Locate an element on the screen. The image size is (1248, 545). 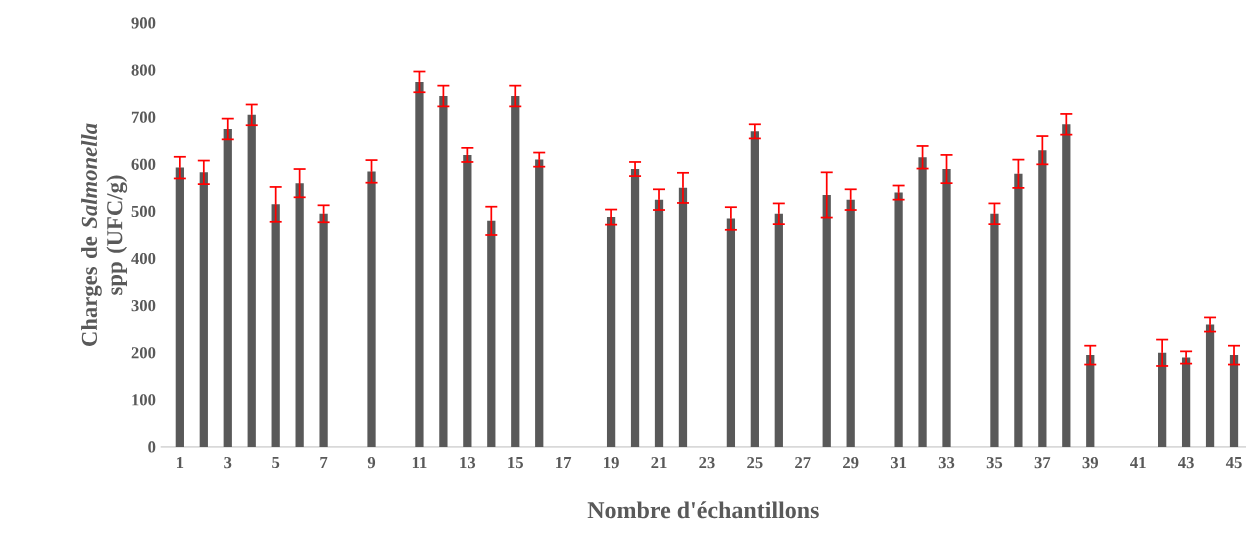
x-tick-label: 15 is located at coordinates (515, 463).